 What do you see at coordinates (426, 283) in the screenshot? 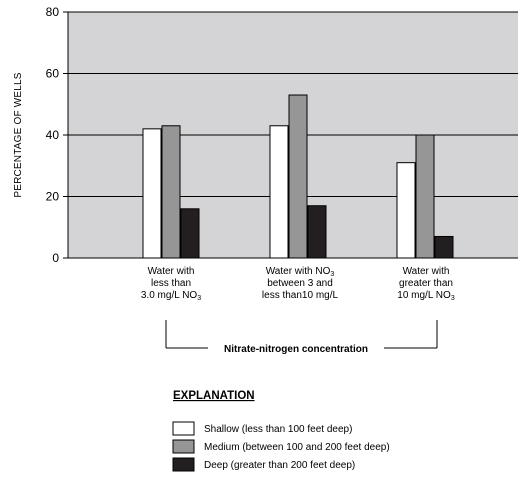
I see `category-label: greater than` at bounding box center [426, 283].